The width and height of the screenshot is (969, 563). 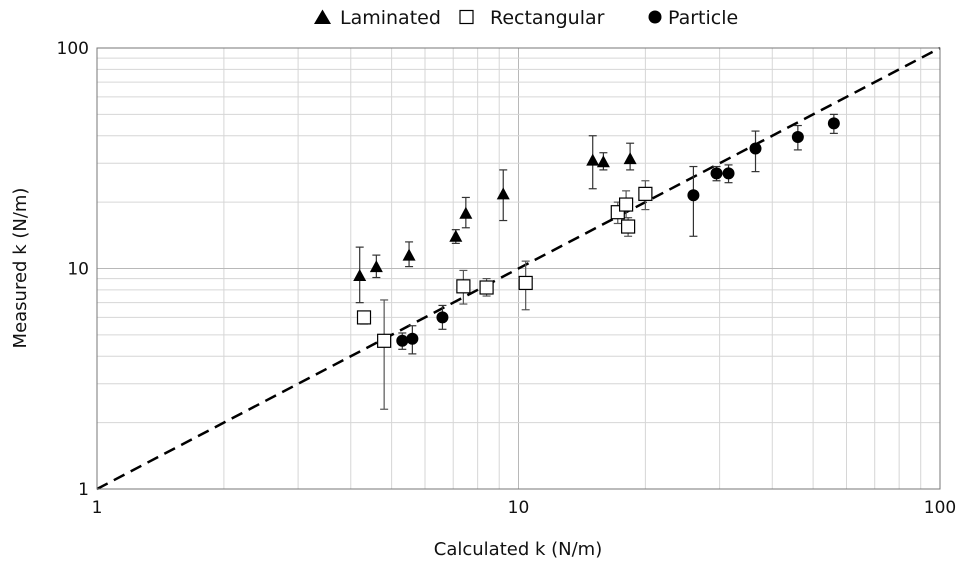 I want to click on legend-square-marker, so click(x=466, y=17).